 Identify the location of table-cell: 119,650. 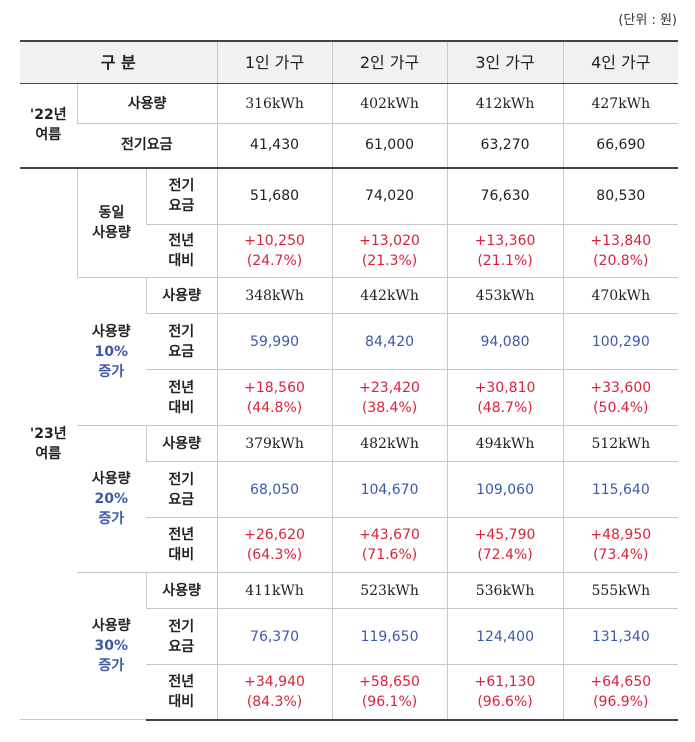
(389, 636).